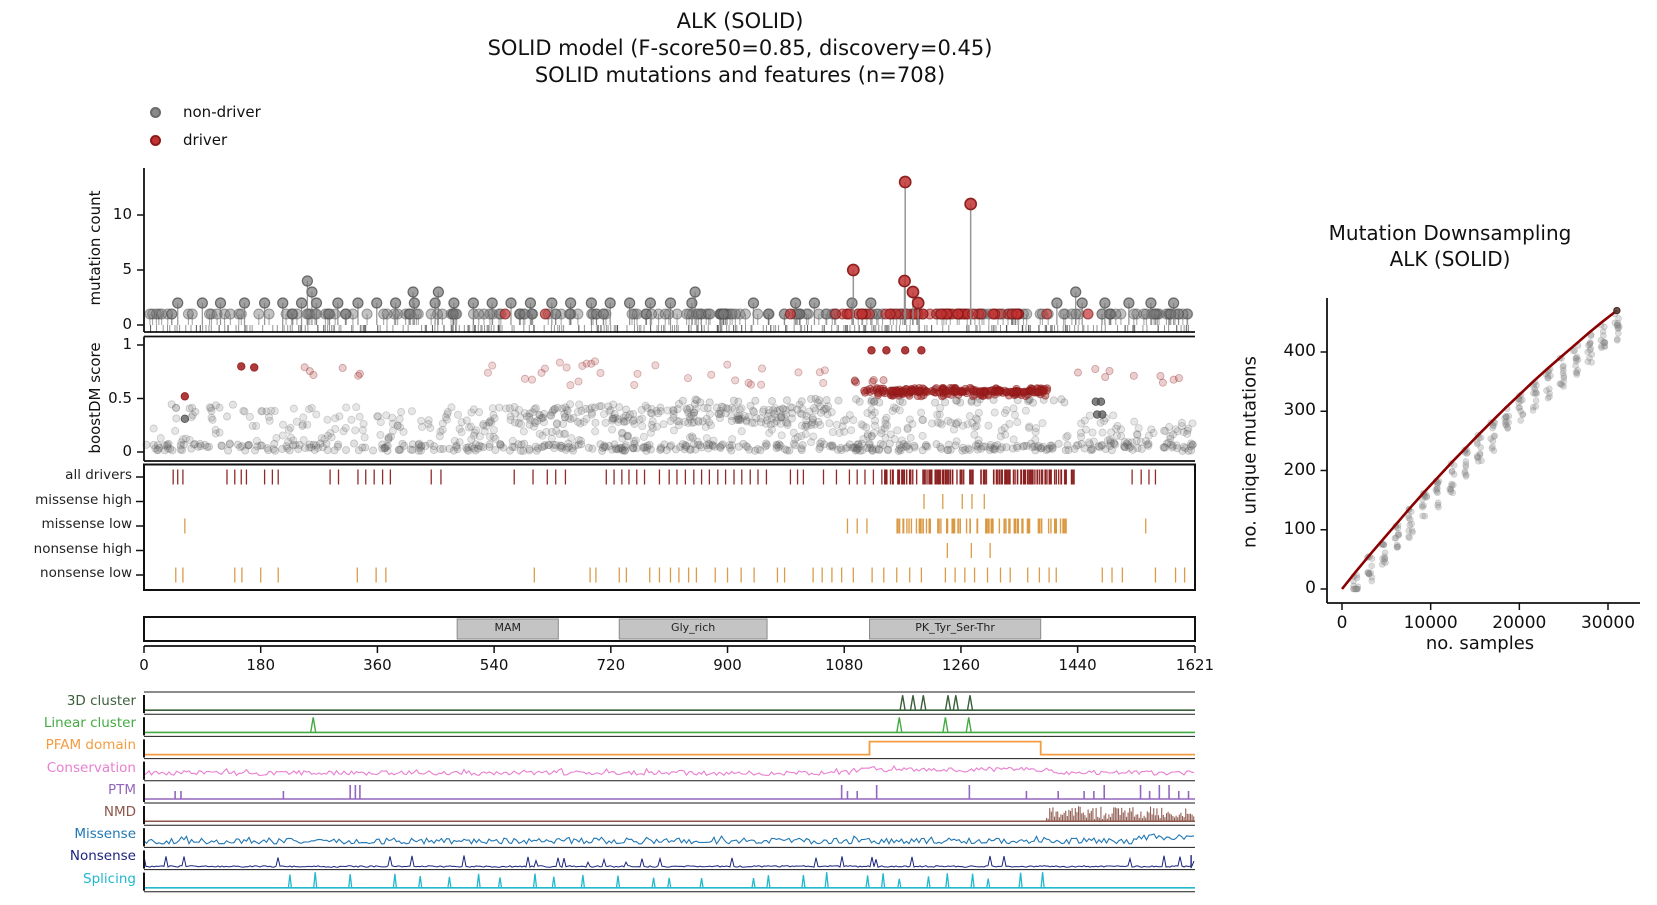 The width and height of the screenshot is (1657, 905). I want to click on non-driver-dot-icon, so click(155, 112).